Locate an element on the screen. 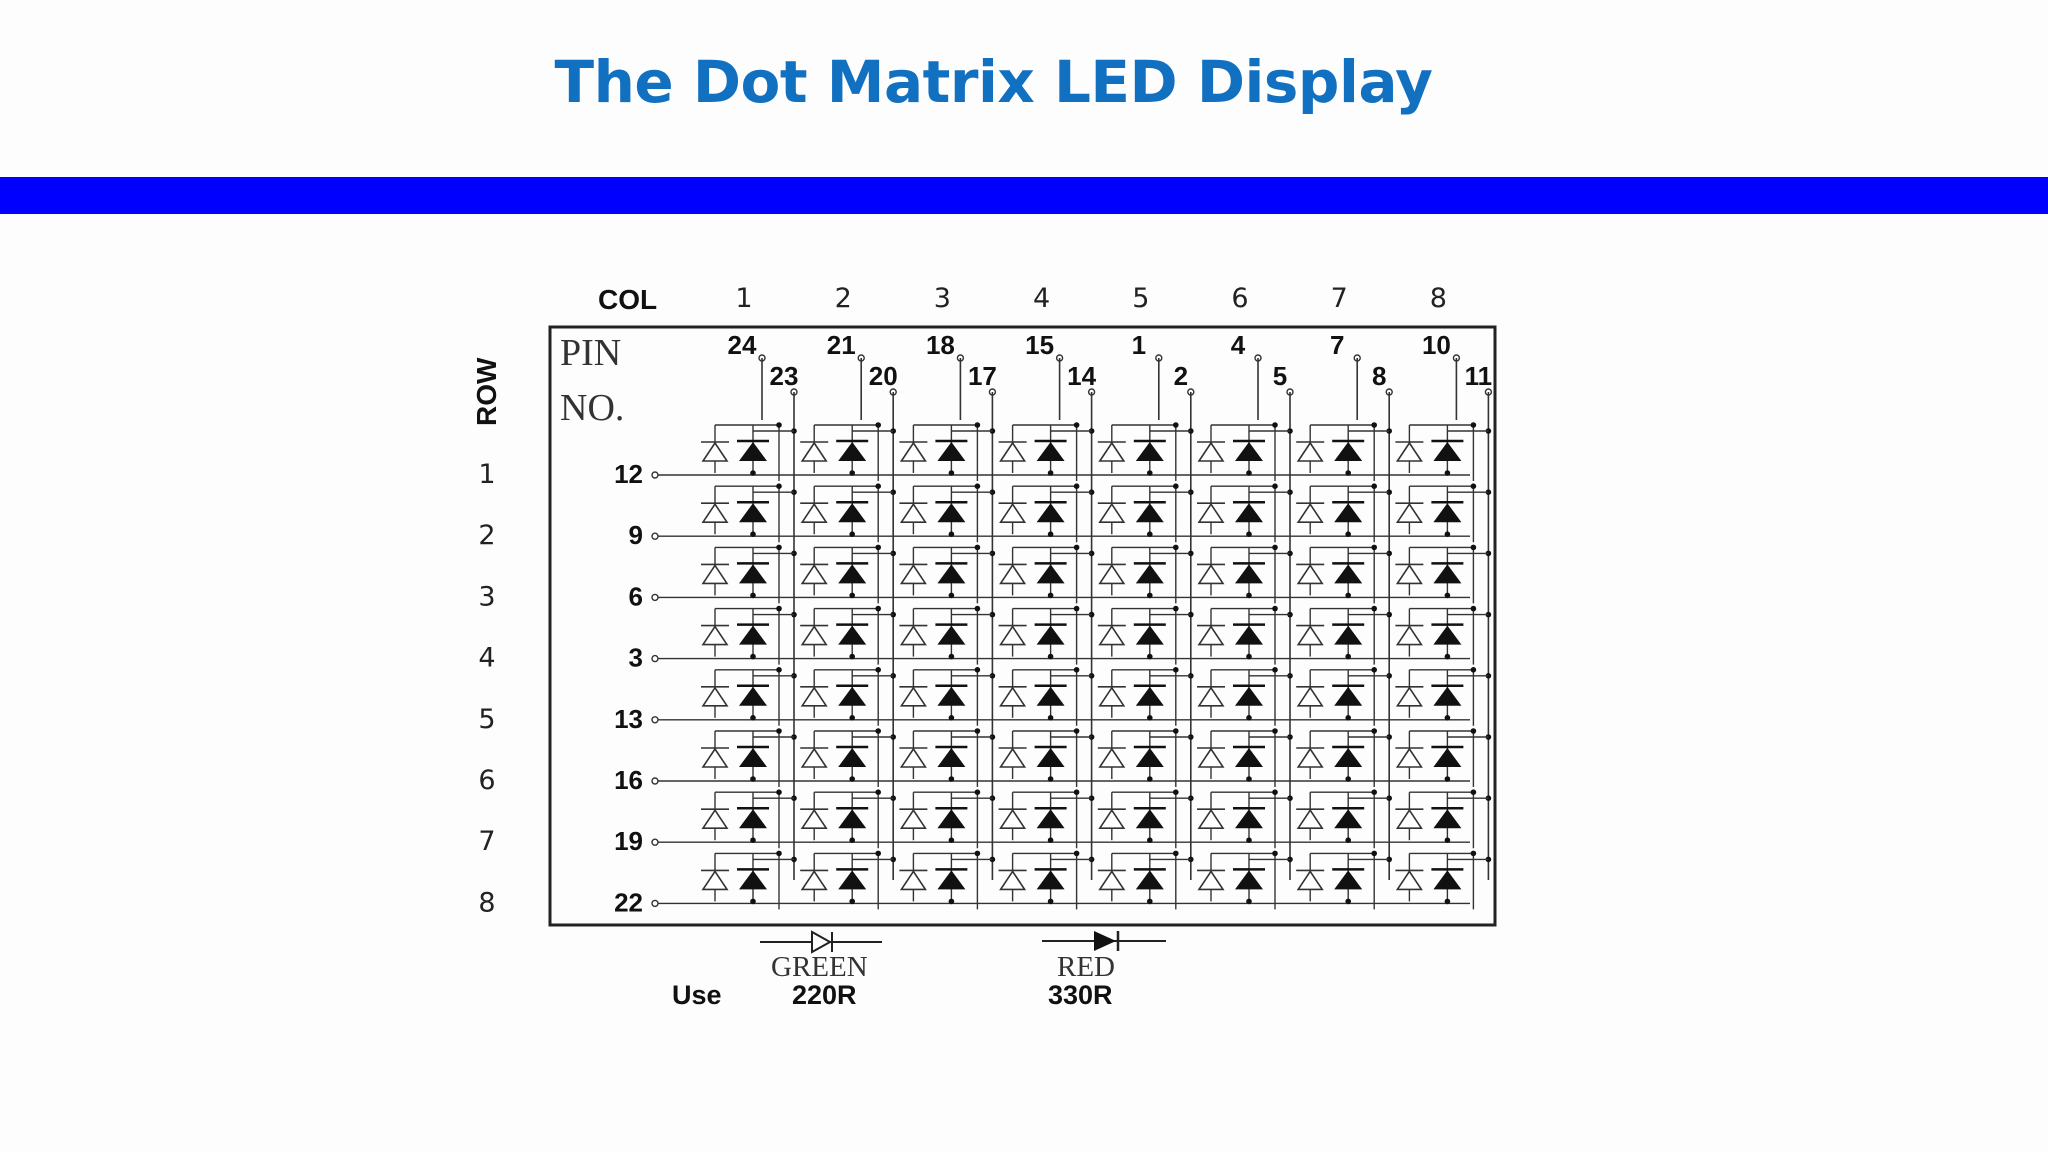  row-number-4: 4 is located at coordinates (486, 658).